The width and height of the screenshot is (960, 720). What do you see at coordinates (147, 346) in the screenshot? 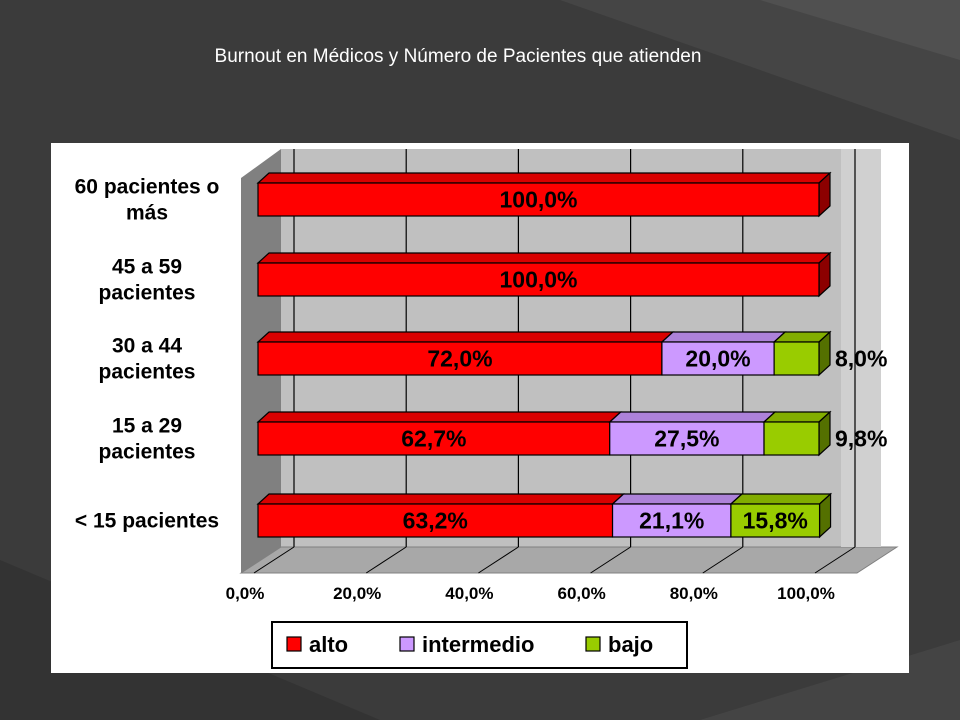
I see `category-label-line: 30 a 44` at bounding box center [147, 346].